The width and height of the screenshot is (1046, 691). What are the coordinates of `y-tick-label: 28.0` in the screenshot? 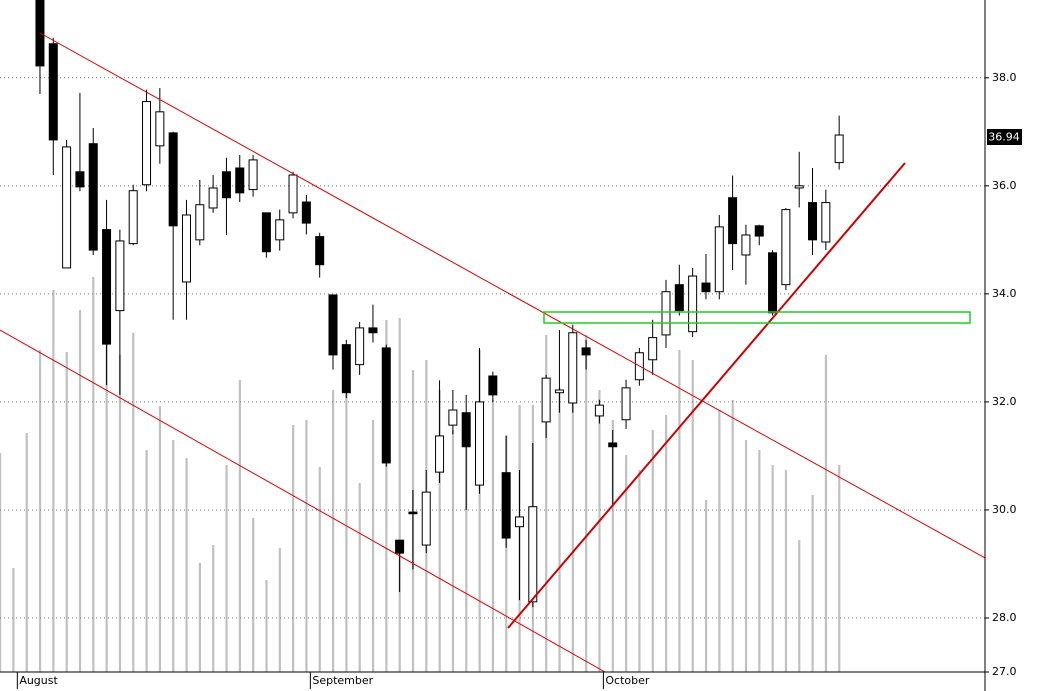 It's located at (1004, 617).